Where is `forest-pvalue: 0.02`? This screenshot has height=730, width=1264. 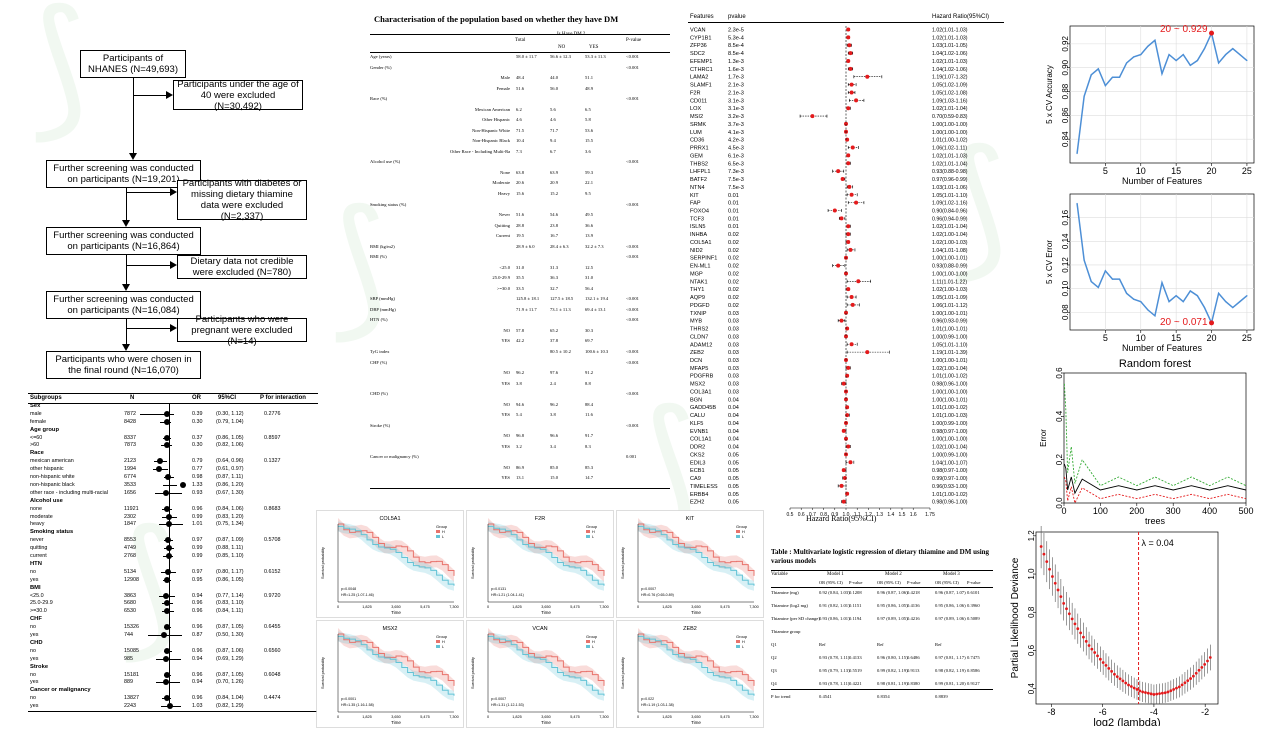 forest-pvalue: 0.02 is located at coordinates (733, 298).